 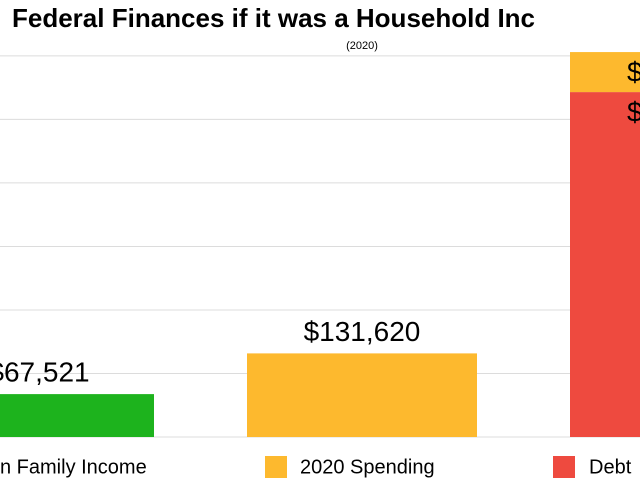 I want to click on legend-label: 2020 Spending, so click(x=367, y=467).